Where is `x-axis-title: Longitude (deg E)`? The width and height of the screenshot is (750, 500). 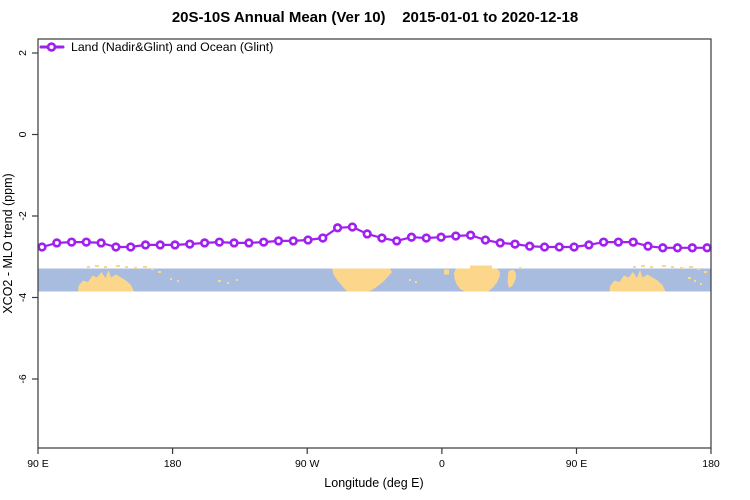 x-axis-title: Longitude (deg E) is located at coordinates (373, 483).